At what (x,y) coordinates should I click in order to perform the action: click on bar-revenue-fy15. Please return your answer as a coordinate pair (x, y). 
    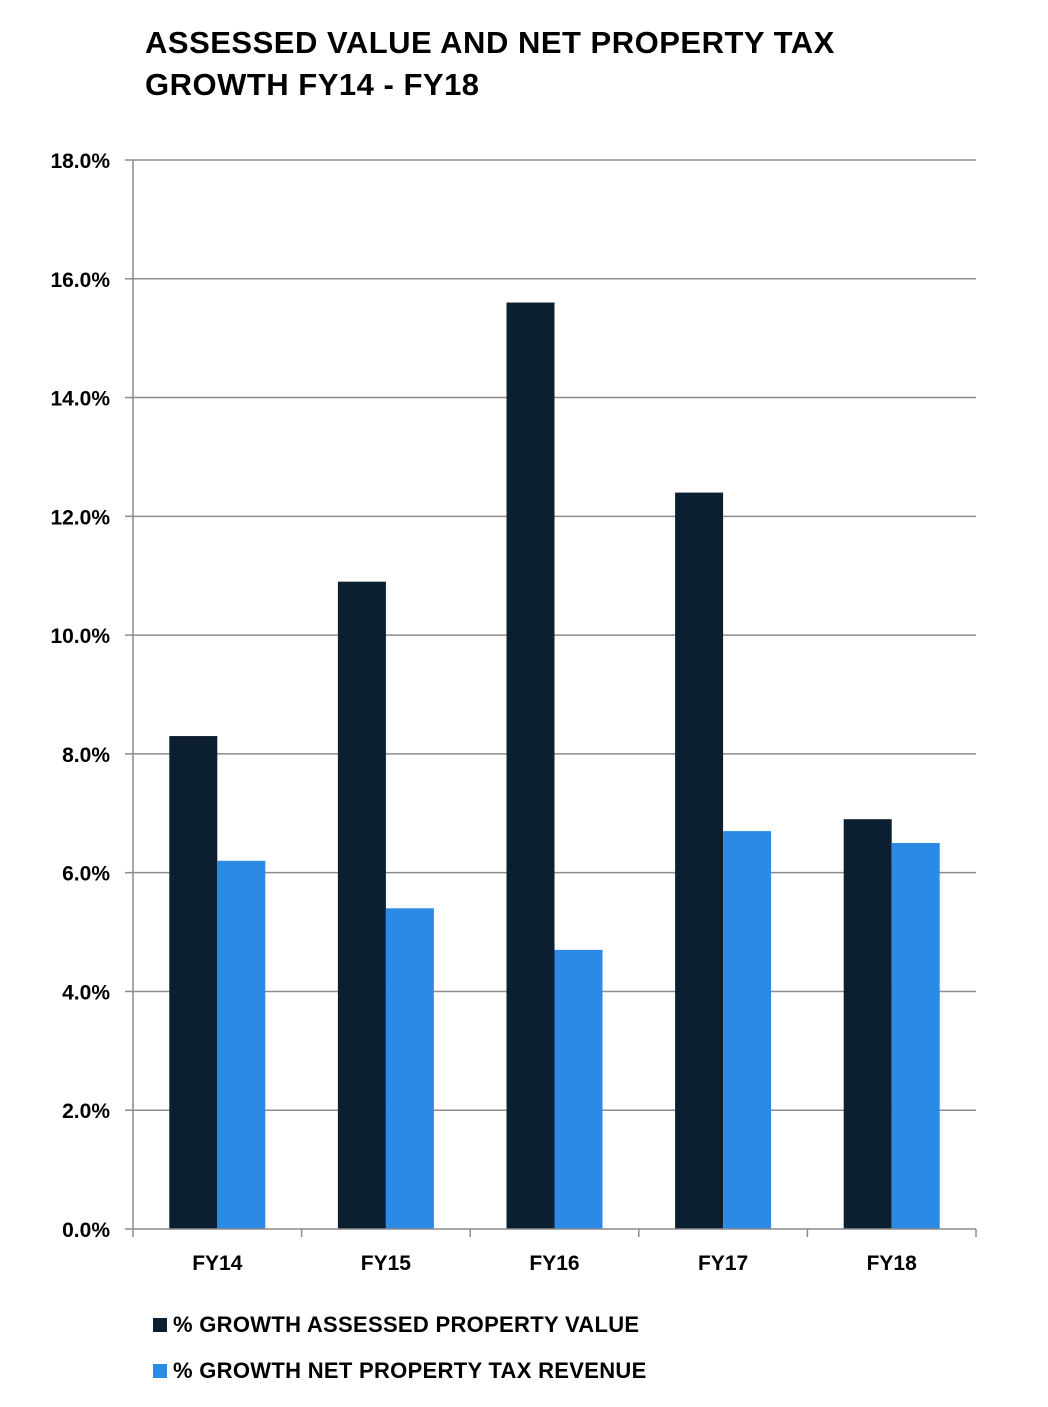
    Looking at the image, I should click on (409, 1068).